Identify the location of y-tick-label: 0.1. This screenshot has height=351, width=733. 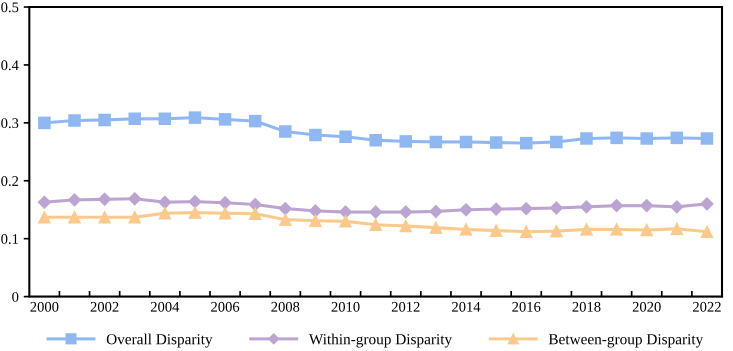
(9, 239).